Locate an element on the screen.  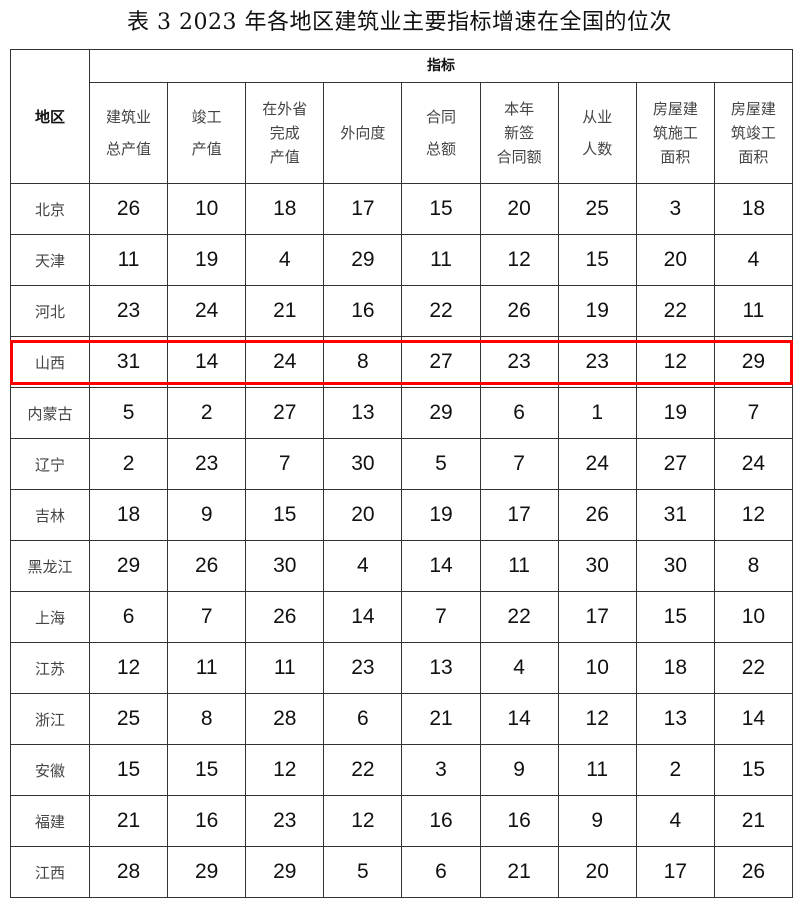
column-header: 房屋建 筑竣工 面积 is located at coordinates (753, 133).